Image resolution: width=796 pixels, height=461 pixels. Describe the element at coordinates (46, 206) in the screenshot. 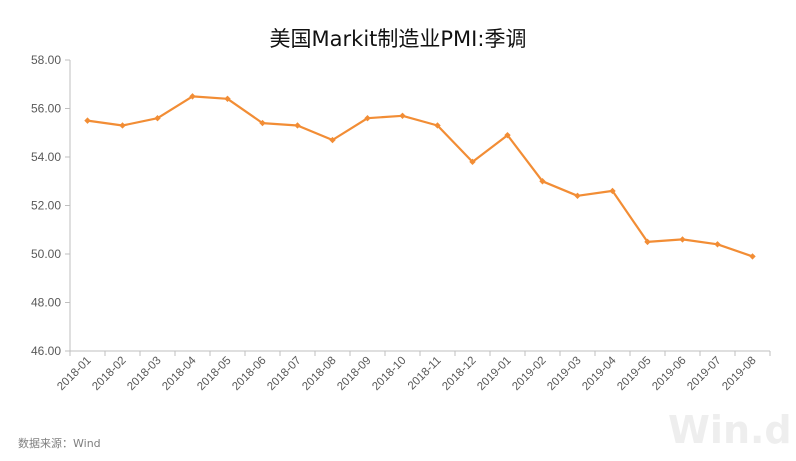

I see `y-tick-label: 52.00` at that location.